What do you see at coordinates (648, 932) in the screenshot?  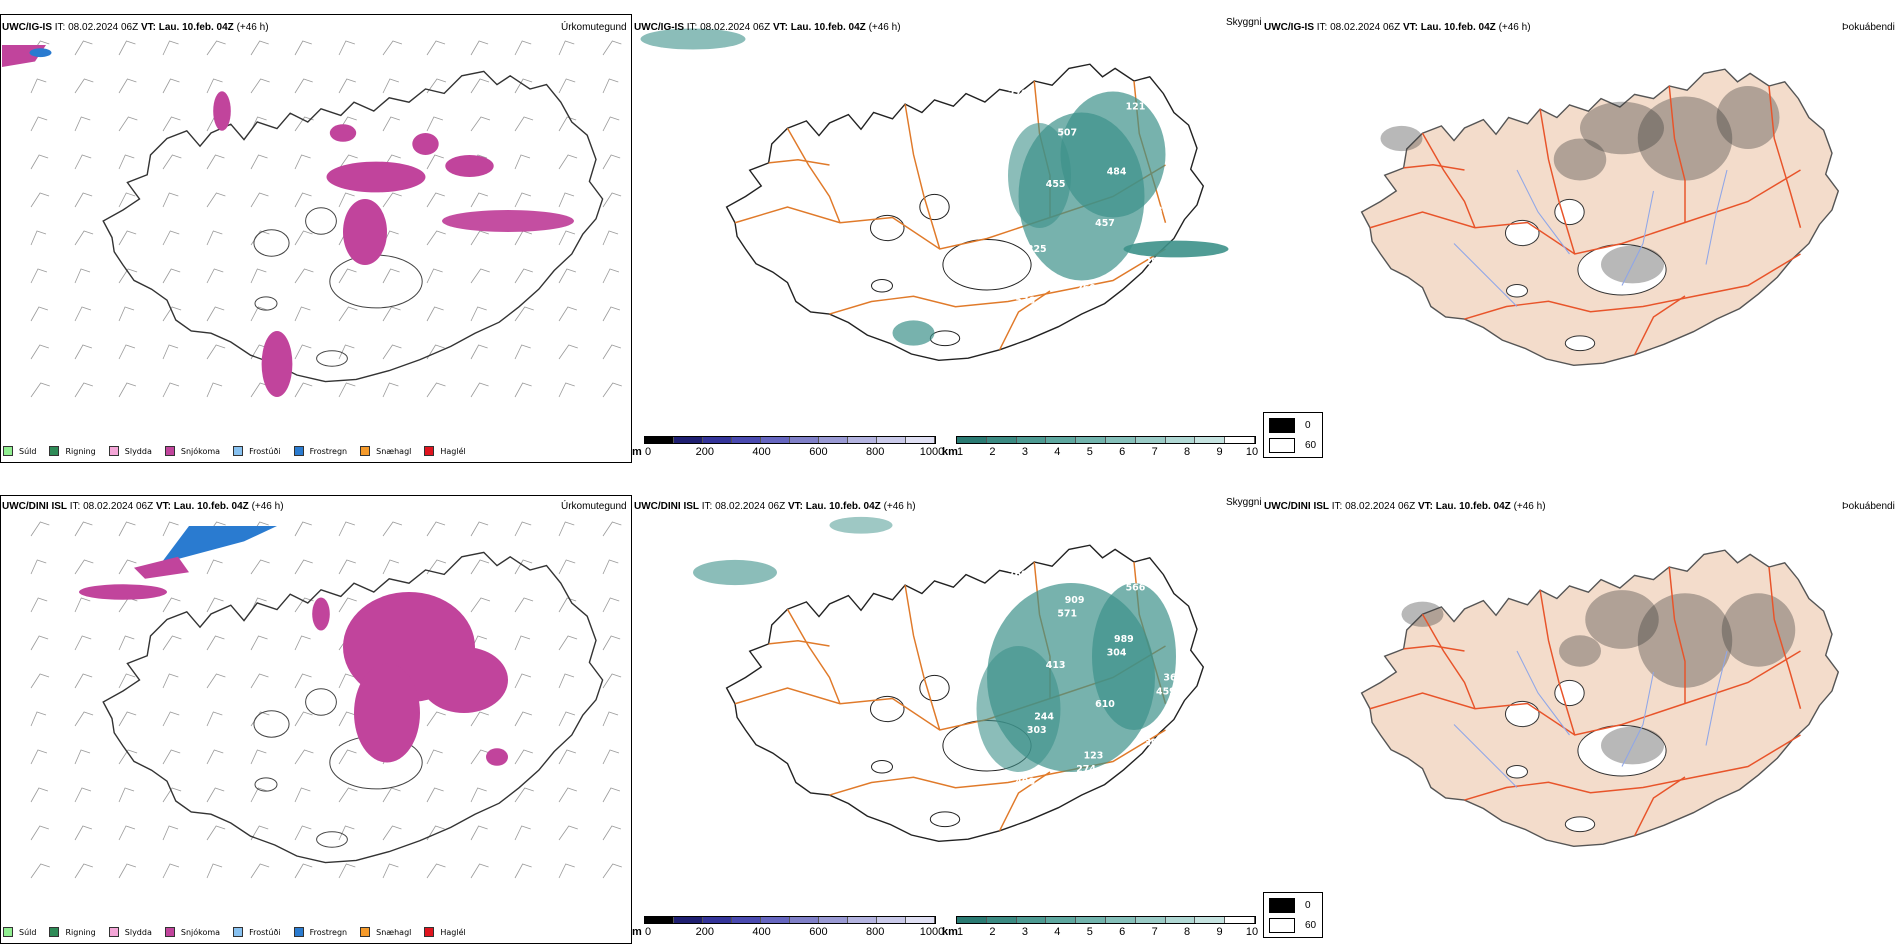 I see `colorbar-tick-label: 0` at bounding box center [648, 932].